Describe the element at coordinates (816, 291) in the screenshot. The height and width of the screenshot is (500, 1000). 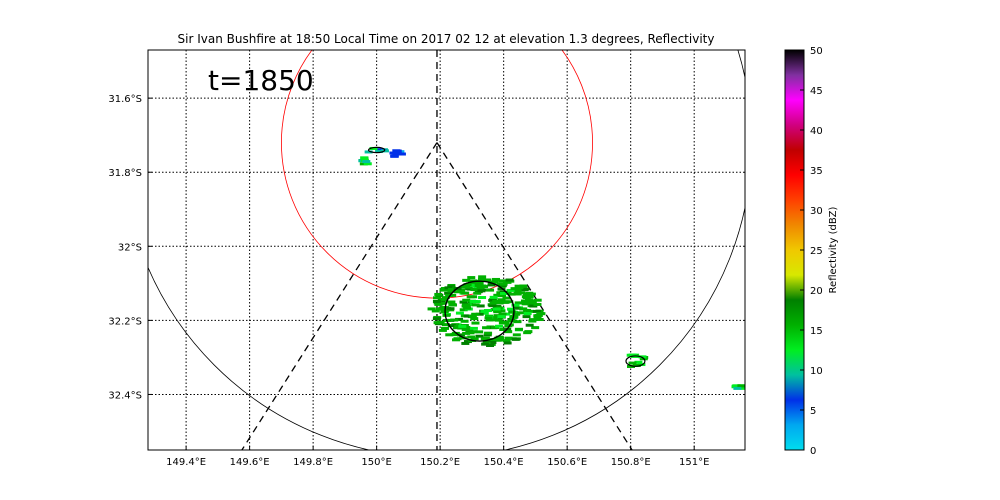
I see `colorbar-tick-label: 20` at that location.